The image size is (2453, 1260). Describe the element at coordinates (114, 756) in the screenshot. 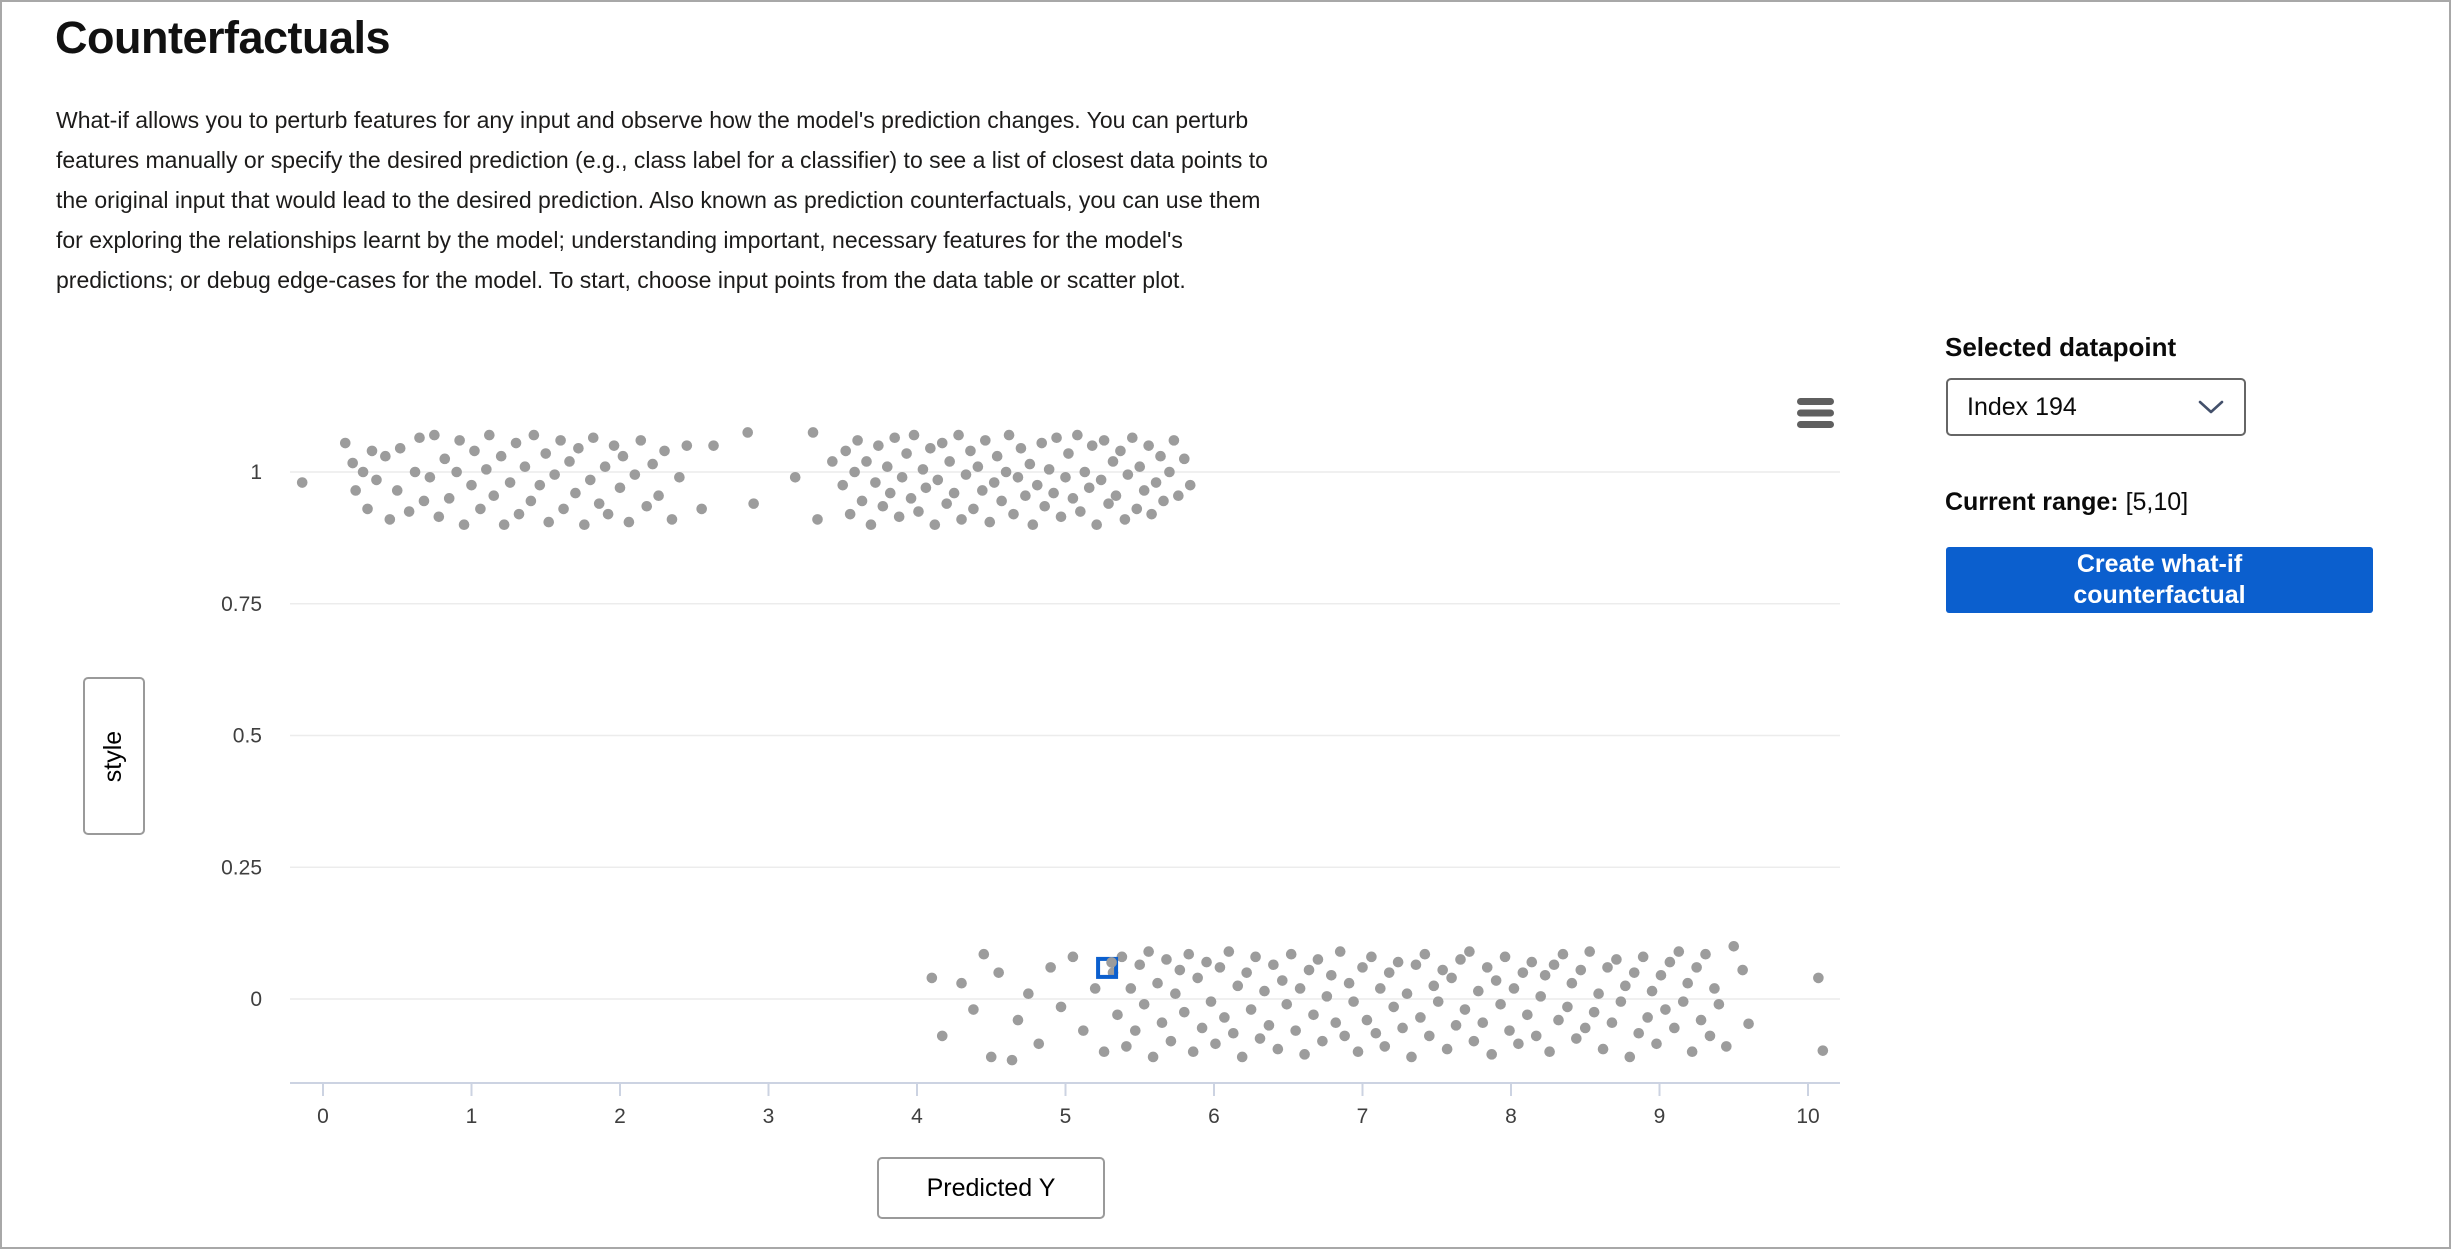

I see `y-axis-title-button: style` at that location.